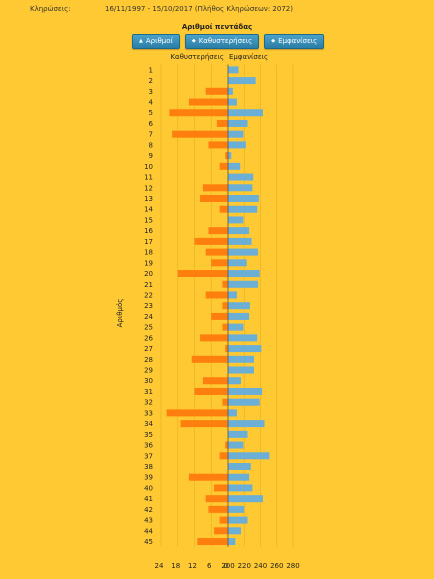  What do you see at coordinates (248, 57) in the screenshot?
I see `right-series-label: Εμφανίσεις` at bounding box center [248, 57].